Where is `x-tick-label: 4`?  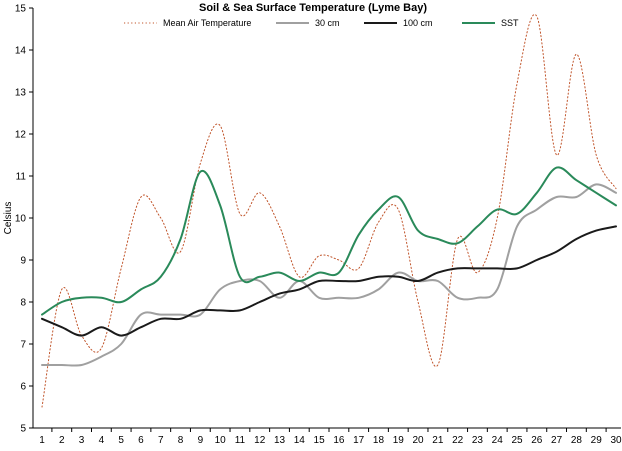 x-tick-label: 4 is located at coordinates (102, 440).